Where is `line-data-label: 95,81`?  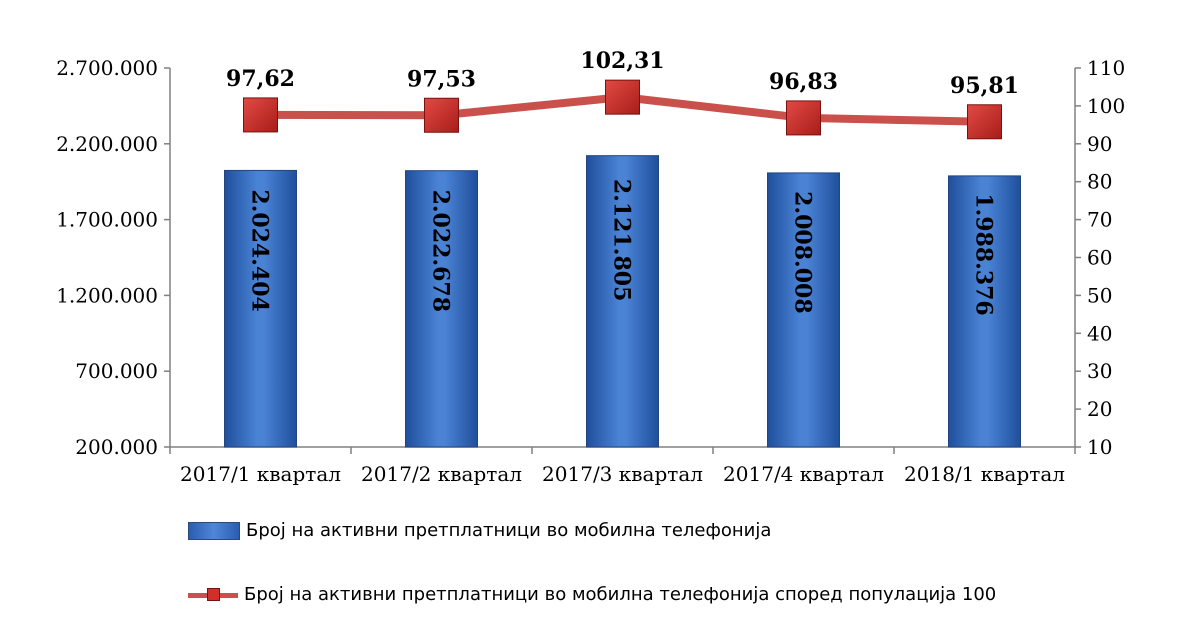 line-data-label: 95,81 is located at coordinates (984, 86).